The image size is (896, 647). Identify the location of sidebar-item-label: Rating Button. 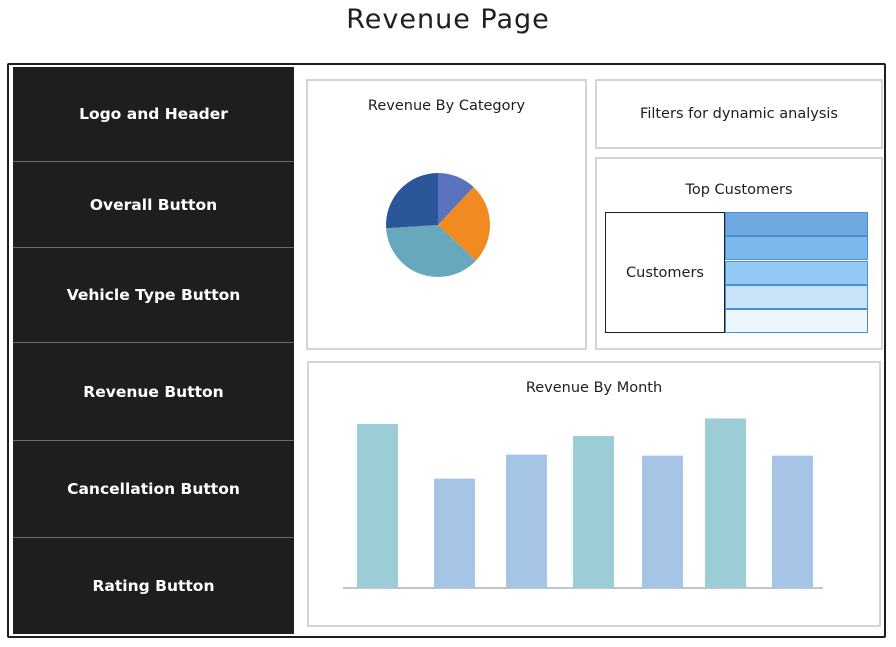
(153, 586).